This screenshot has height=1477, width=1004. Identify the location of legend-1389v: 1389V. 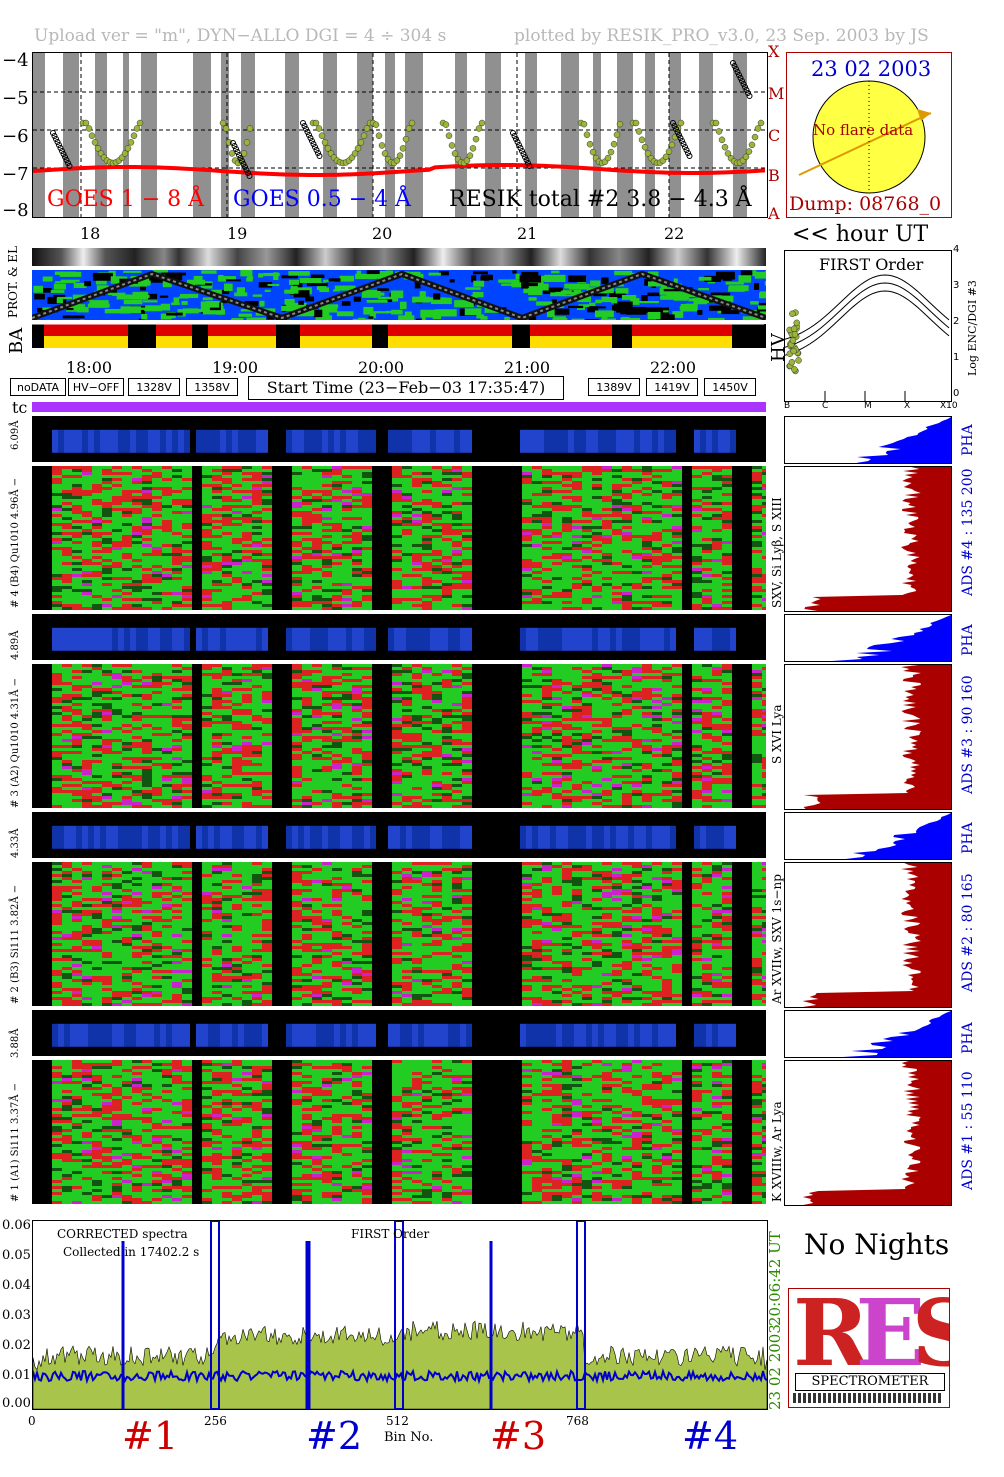
(614, 387).